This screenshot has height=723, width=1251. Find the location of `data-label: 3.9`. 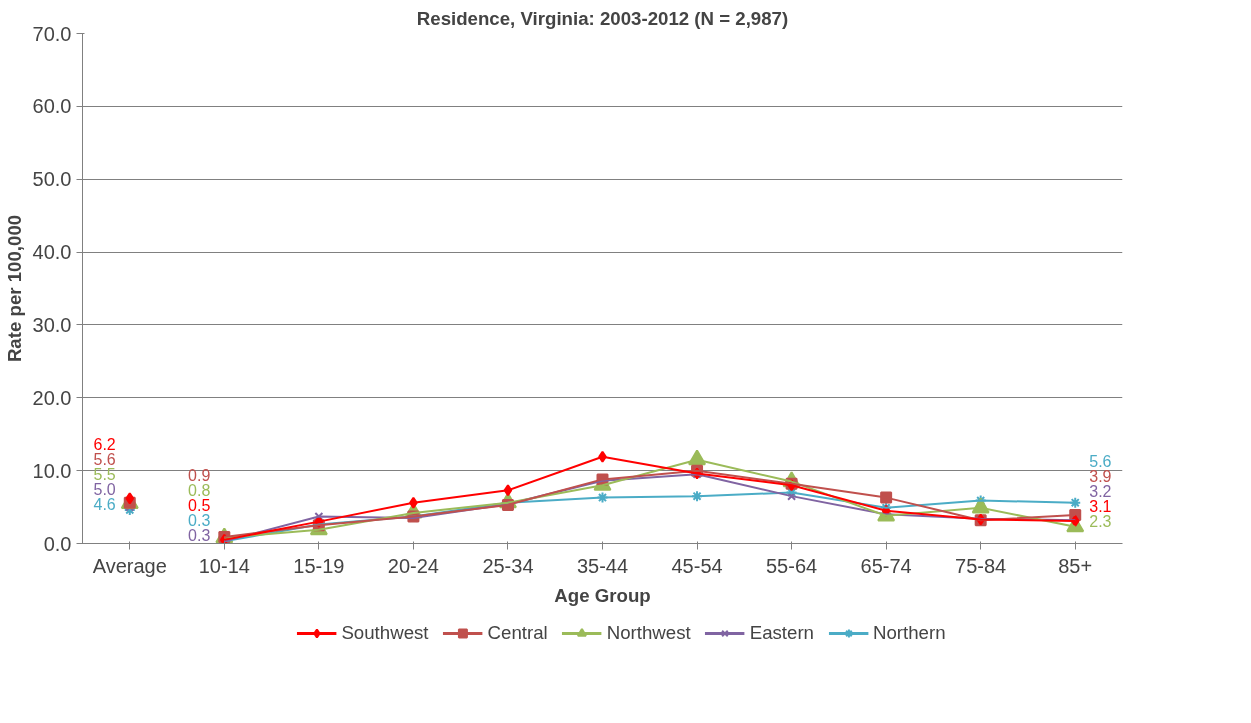

data-label: 3.9 is located at coordinates (1100, 476).